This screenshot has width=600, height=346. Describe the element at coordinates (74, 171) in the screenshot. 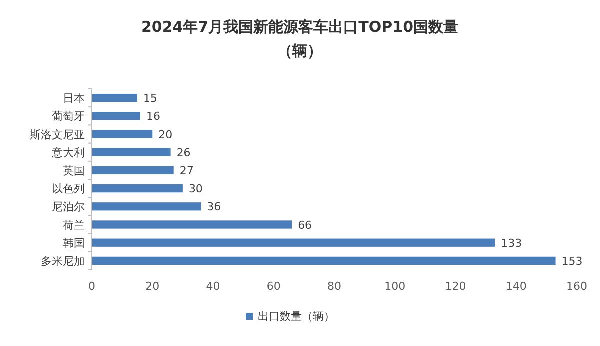

I see `y-tick-label: 英国` at that location.